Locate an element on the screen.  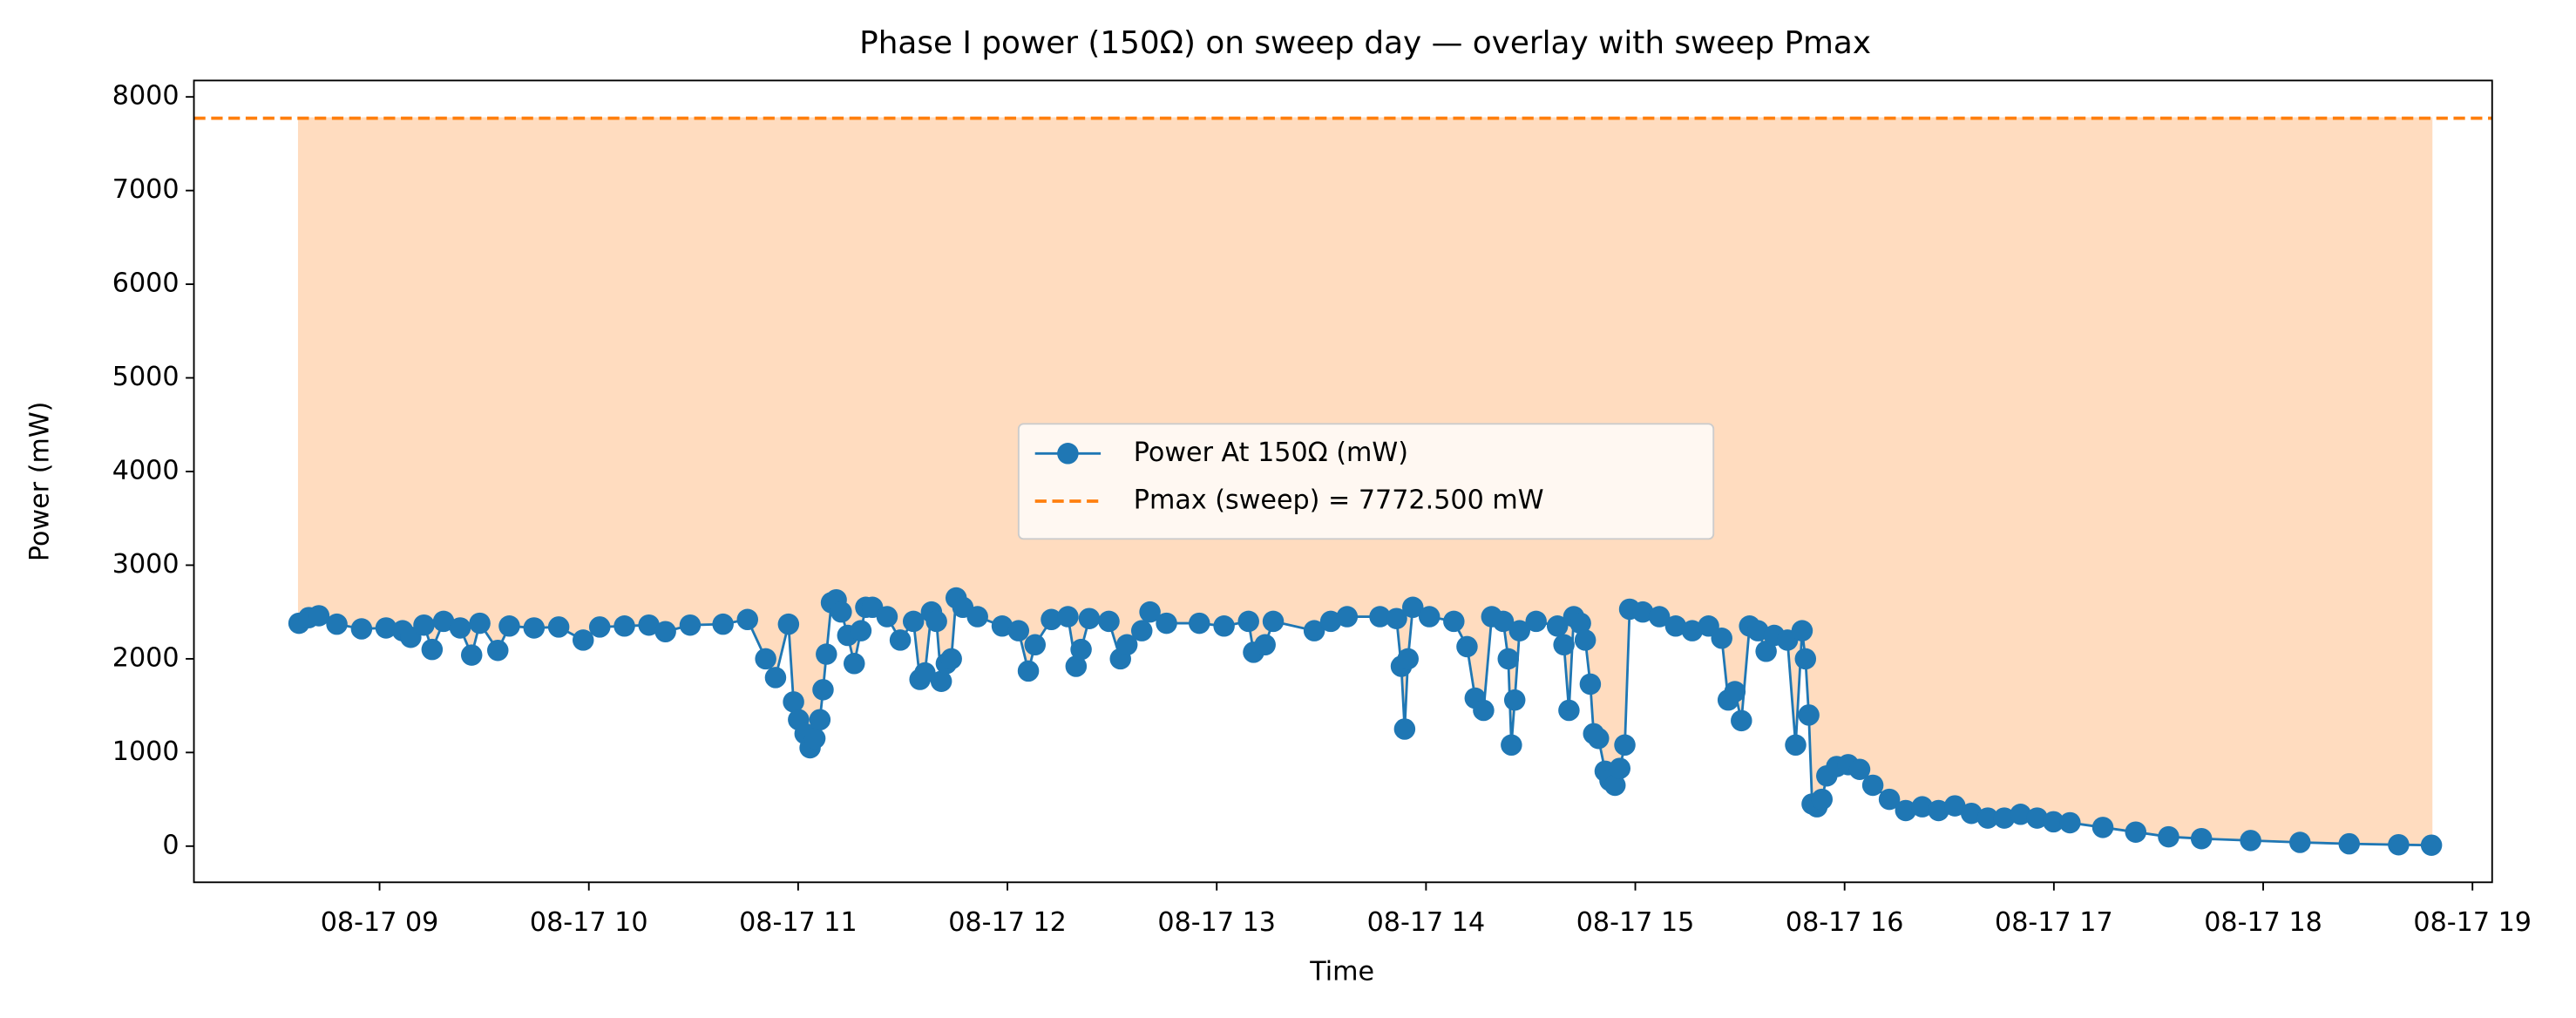
y-tick-label: 7000 is located at coordinates (146, 189).